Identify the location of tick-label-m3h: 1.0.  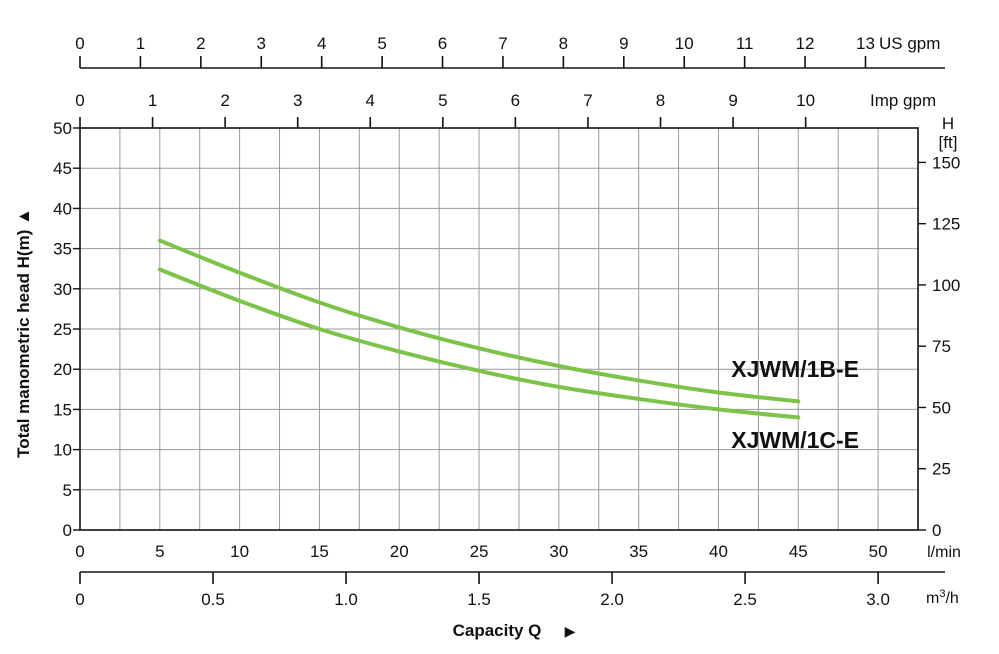
(346, 599).